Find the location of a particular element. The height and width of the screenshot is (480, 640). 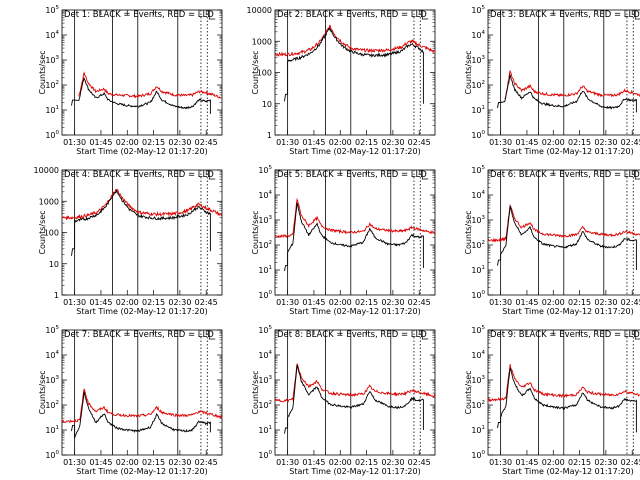

panel-title: Det 1: BLACK = Events, RED = LLD is located at coordinates (139, 15).